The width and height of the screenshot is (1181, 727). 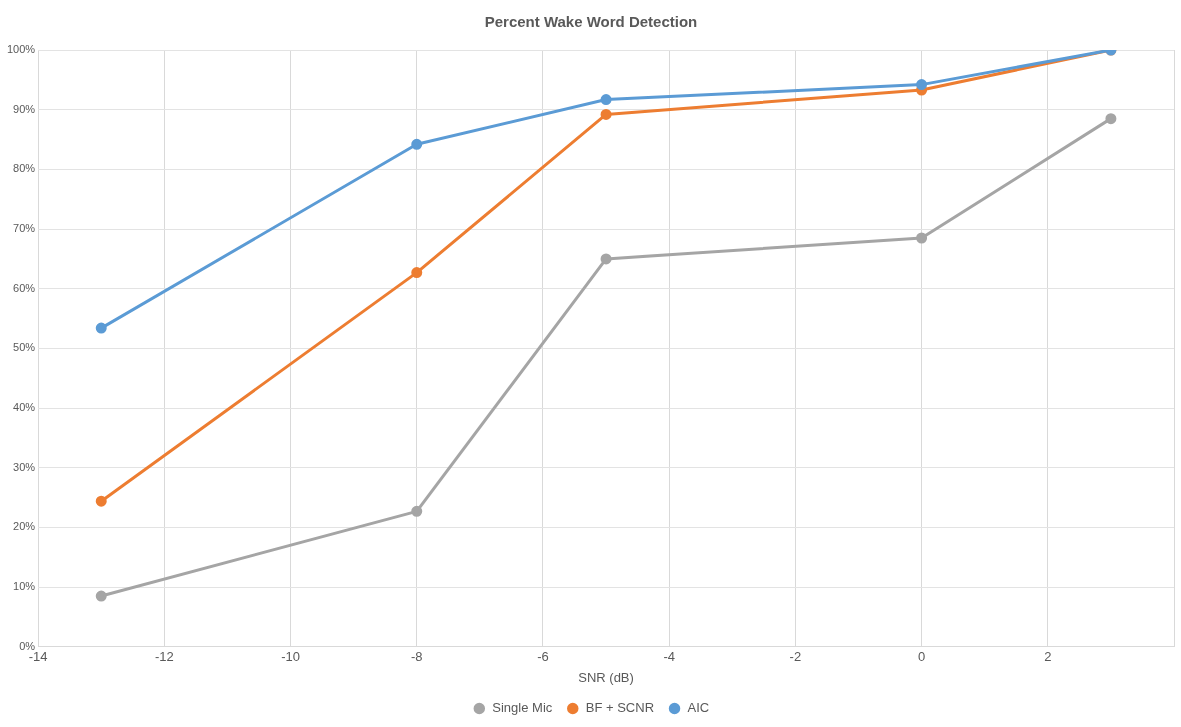 What do you see at coordinates (38, 657) in the screenshot?
I see `x-tick-label: -14` at bounding box center [38, 657].